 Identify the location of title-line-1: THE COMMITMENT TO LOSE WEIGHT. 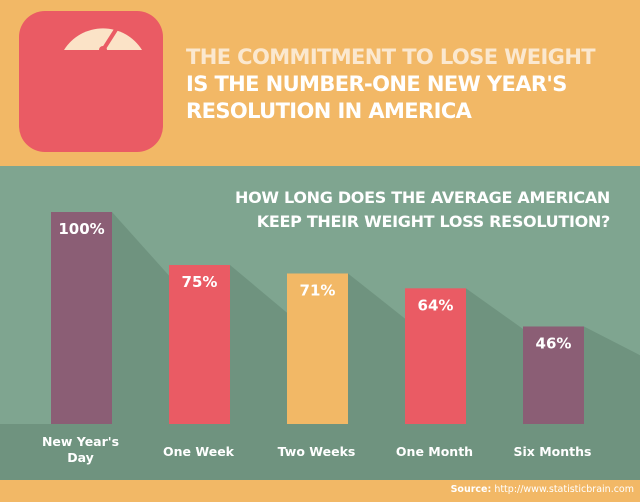
(391, 57).